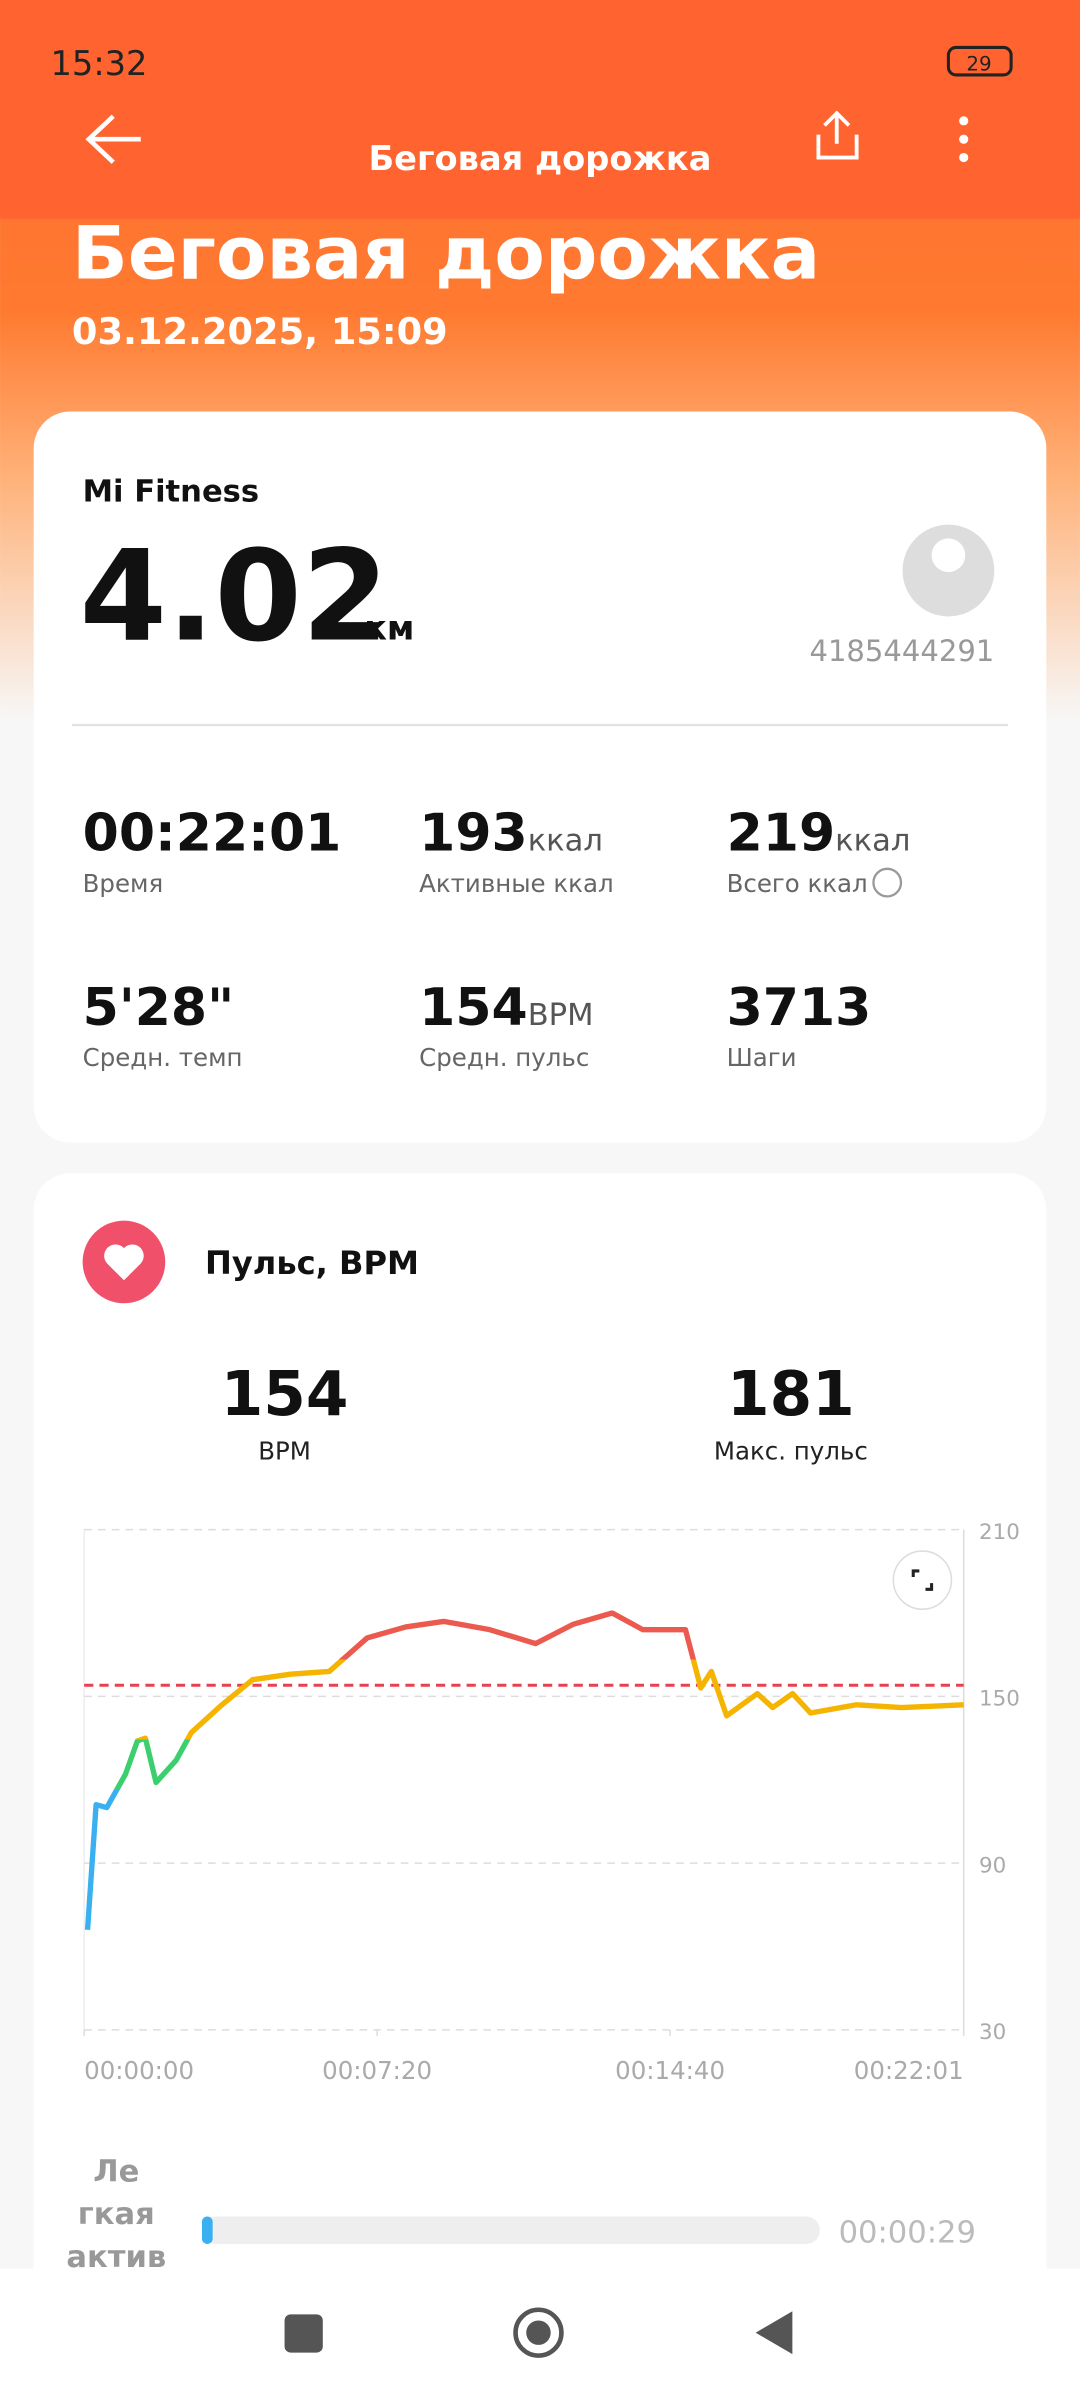 The width and height of the screenshot is (1080, 2404). What do you see at coordinates (510, 2230) in the screenshot?
I see `zone-track` at bounding box center [510, 2230].